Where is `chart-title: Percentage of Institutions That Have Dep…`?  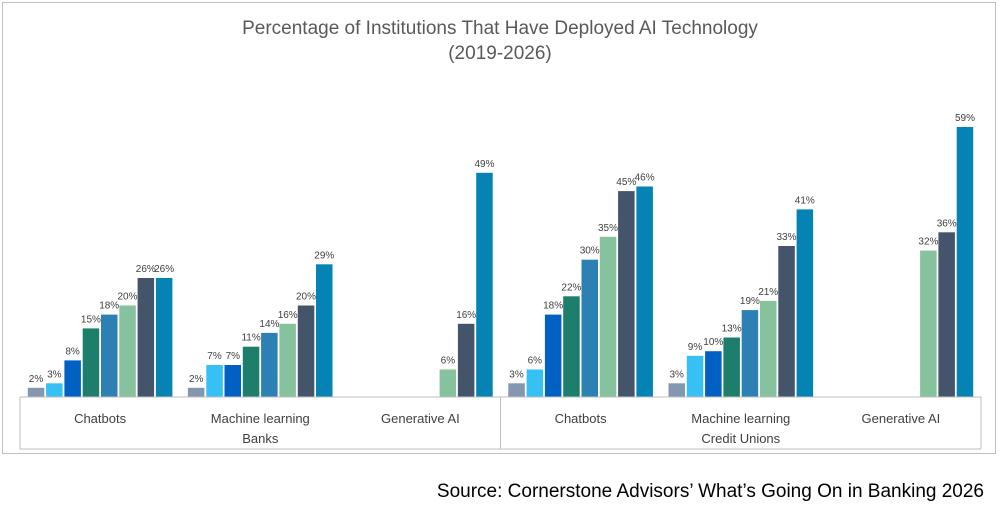 chart-title: Percentage of Institutions That Have Dep… is located at coordinates (500, 28).